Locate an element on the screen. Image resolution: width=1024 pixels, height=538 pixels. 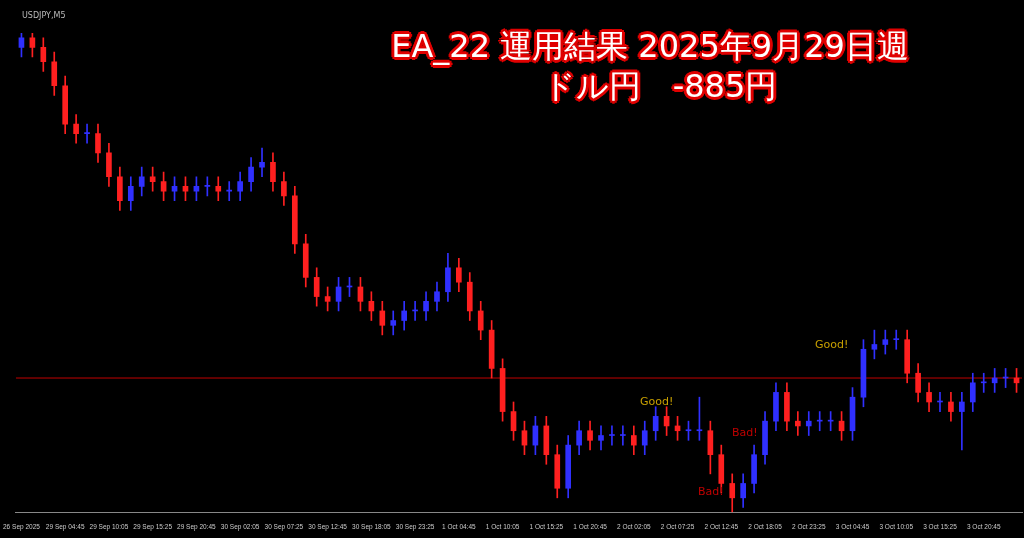
chart-title: EA_22 運用結果 2025年9月29日週 is located at coordinates (650, 46).